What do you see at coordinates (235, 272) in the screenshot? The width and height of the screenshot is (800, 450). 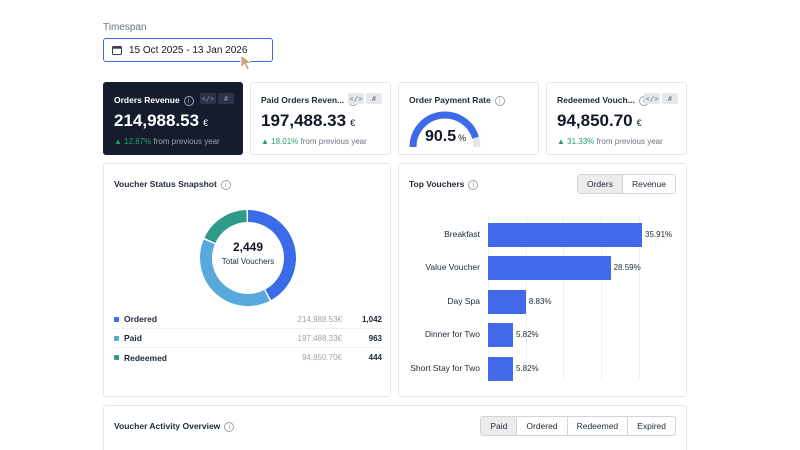 I see `donut-segment-paid` at bounding box center [235, 272].